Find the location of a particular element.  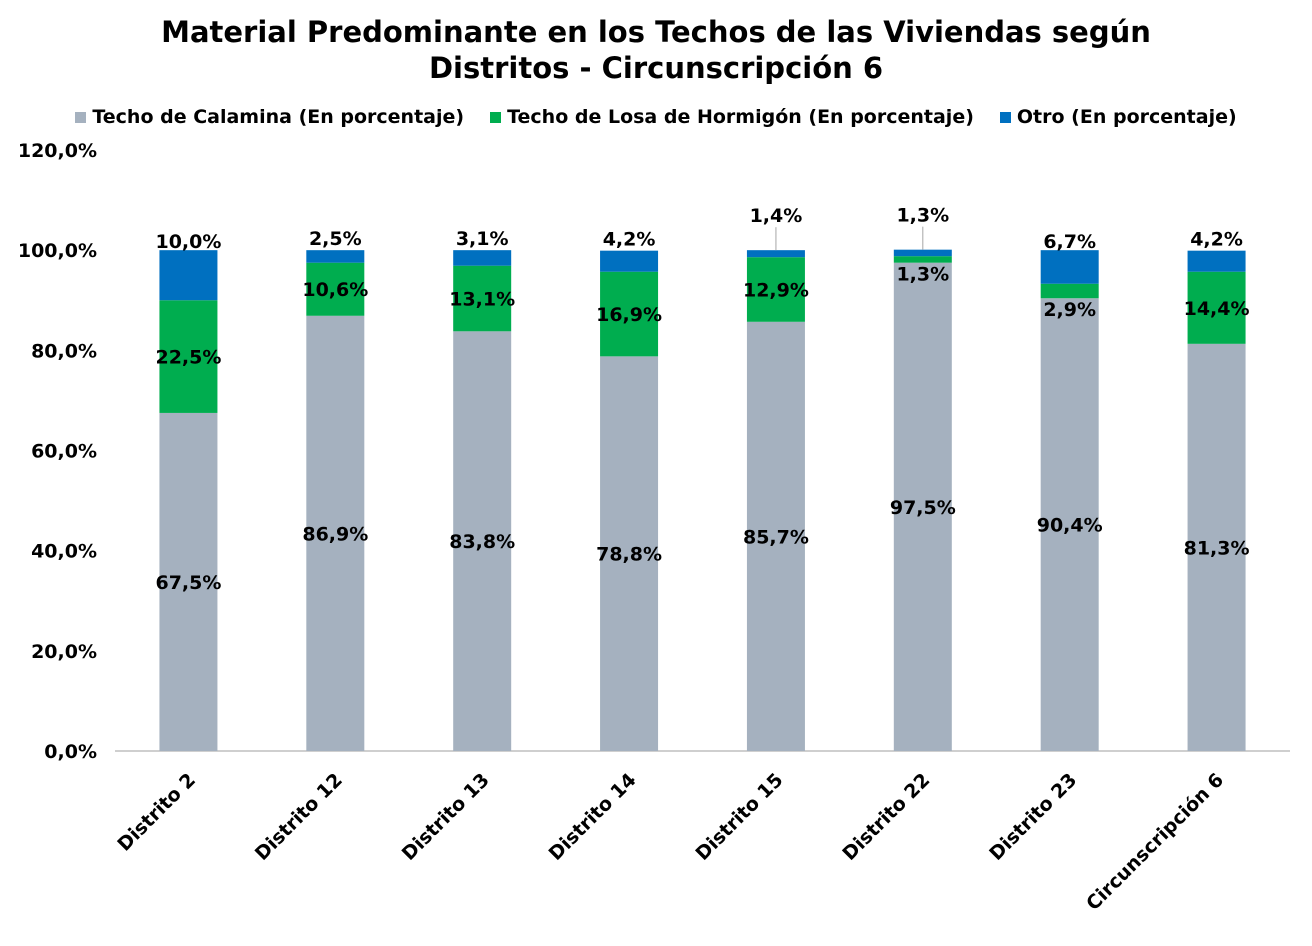

data-label-calamina: 85,7% is located at coordinates (776, 537).